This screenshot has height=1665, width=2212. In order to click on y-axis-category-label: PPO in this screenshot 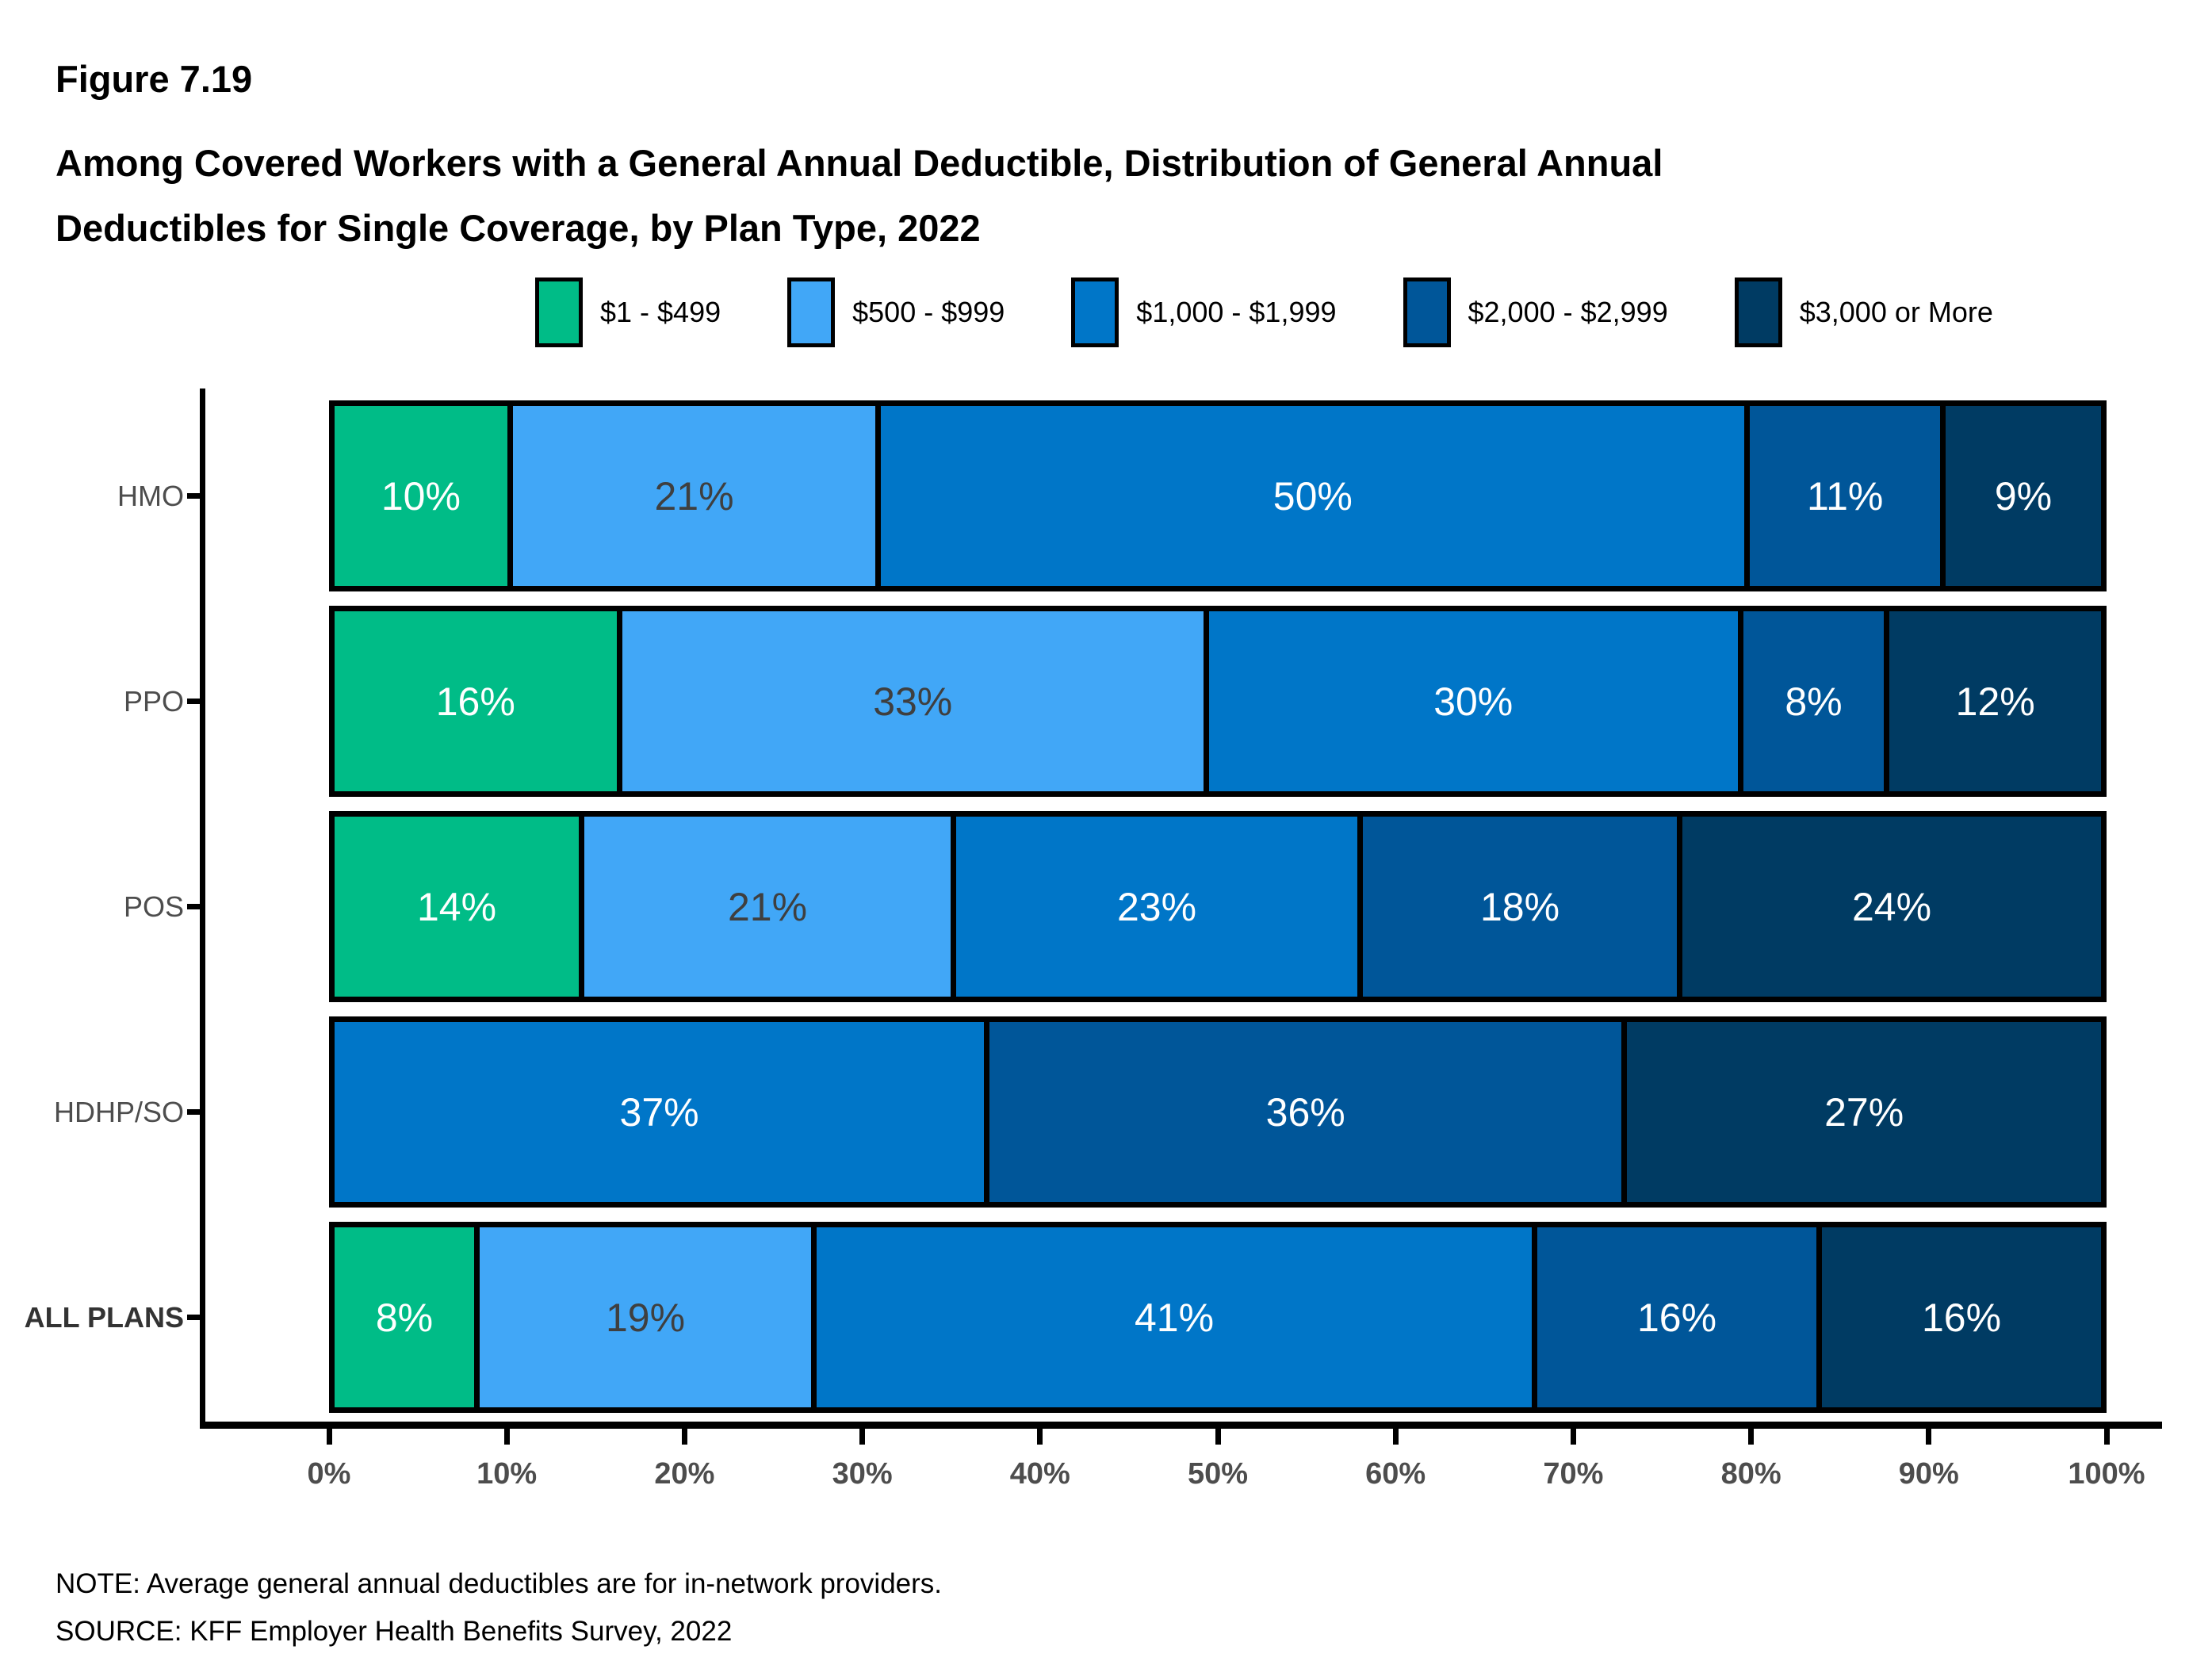, I will do `click(154, 701)`.